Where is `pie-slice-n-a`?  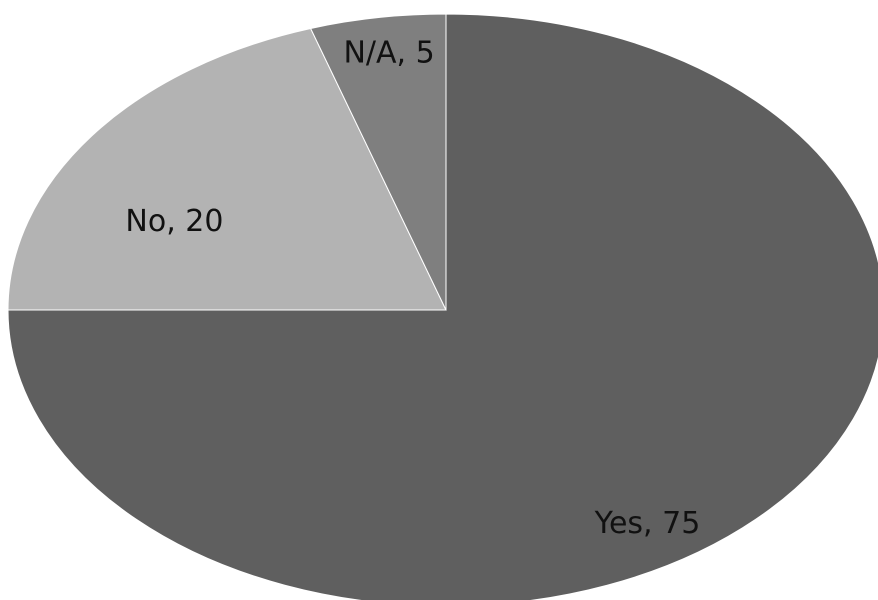
pie-slice-n-a is located at coordinates (378, 162).